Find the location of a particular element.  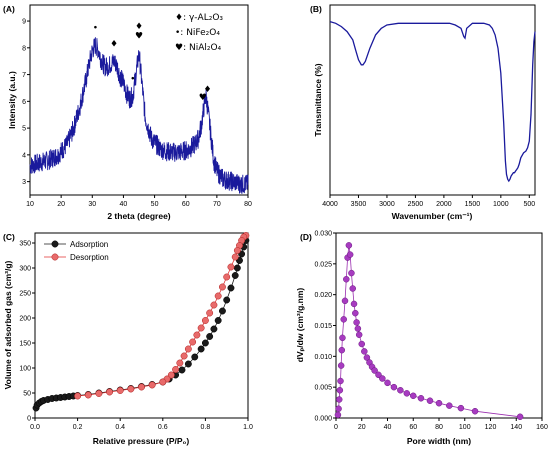

panel-d-series-line is located at coordinates (429, 331).